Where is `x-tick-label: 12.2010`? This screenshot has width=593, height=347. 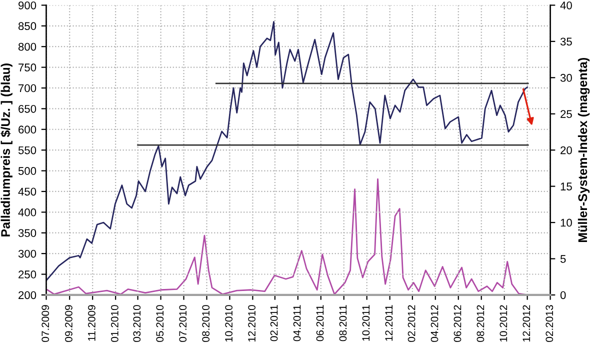 x-tick-label: 12.2010 is located at coordinates (252, 323).